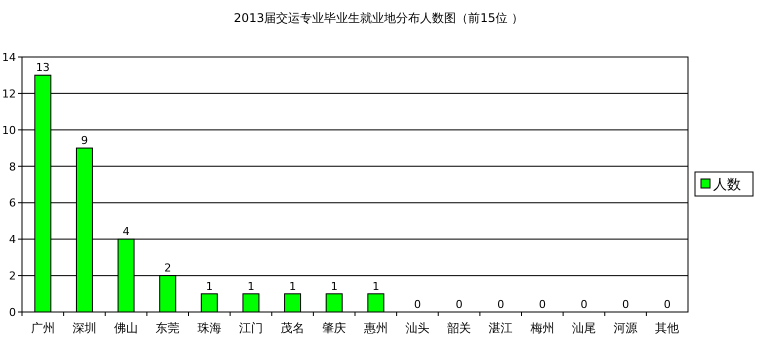 Image resolution: width=757 pixels, height=349 pixels. What do you see at coordinates (9, 130) in the screenshot?
I see `y-tick-label: 10` at bounding box center [9, 130].